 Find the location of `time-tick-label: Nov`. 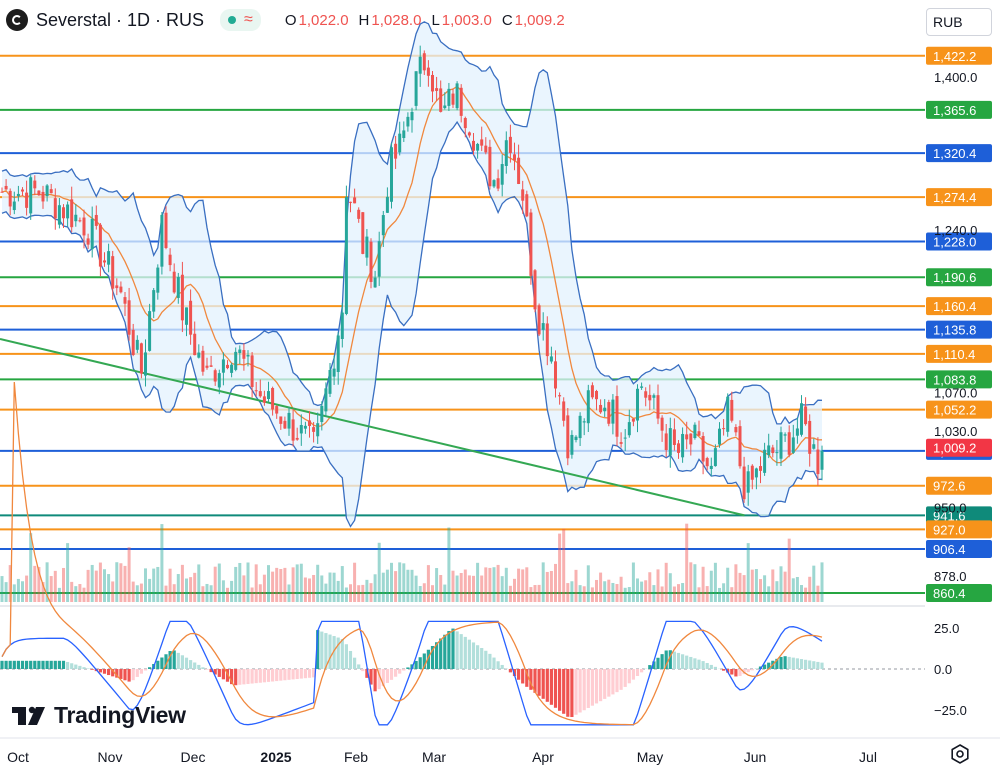

time-tick-label: Nov is located at coordinates (110, 757).